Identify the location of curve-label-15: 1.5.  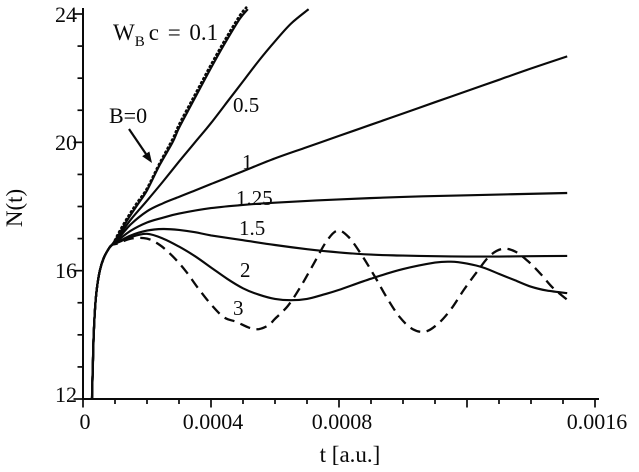
(252, 228).